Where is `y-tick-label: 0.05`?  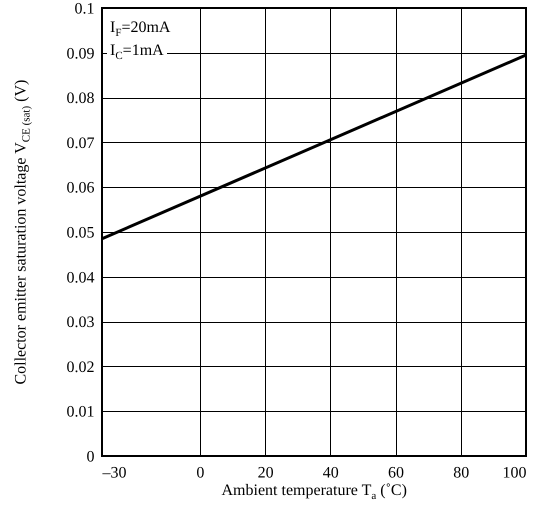 y-tick-label: 0.05 is located at coordinates (80, 233).